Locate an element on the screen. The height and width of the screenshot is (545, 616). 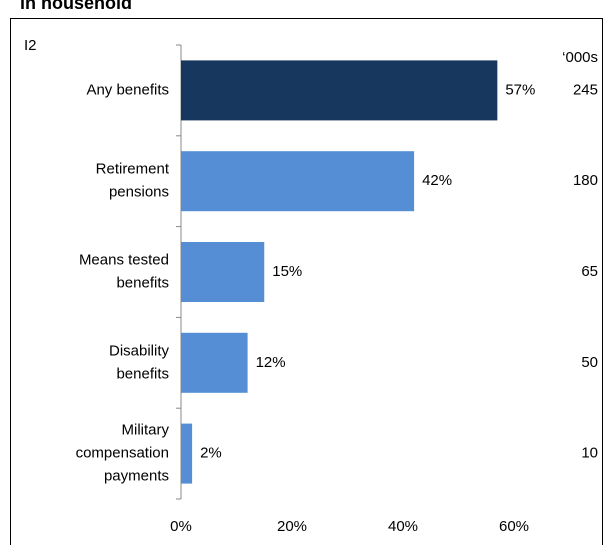
count-label: 180 is located at coordinates (585, 180).